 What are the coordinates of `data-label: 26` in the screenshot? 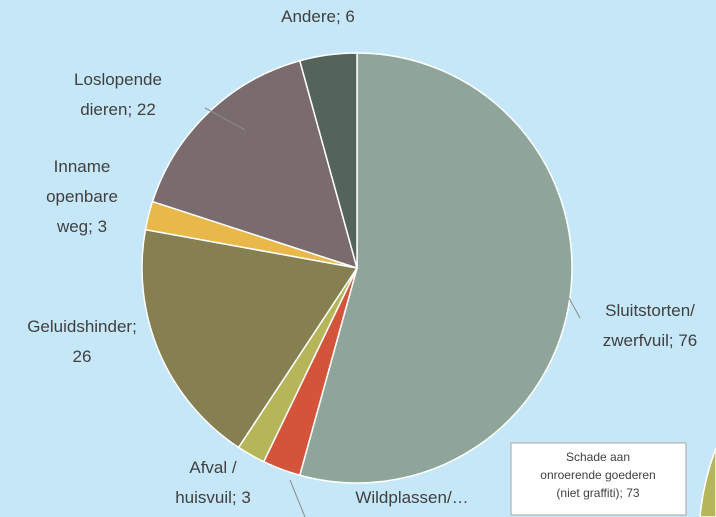 It's located at (82, 356).